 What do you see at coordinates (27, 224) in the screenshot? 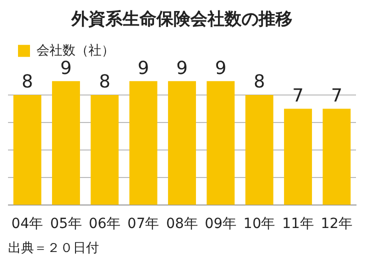
I see `x-tick-label: 04年` at bounding box center [27, 224].